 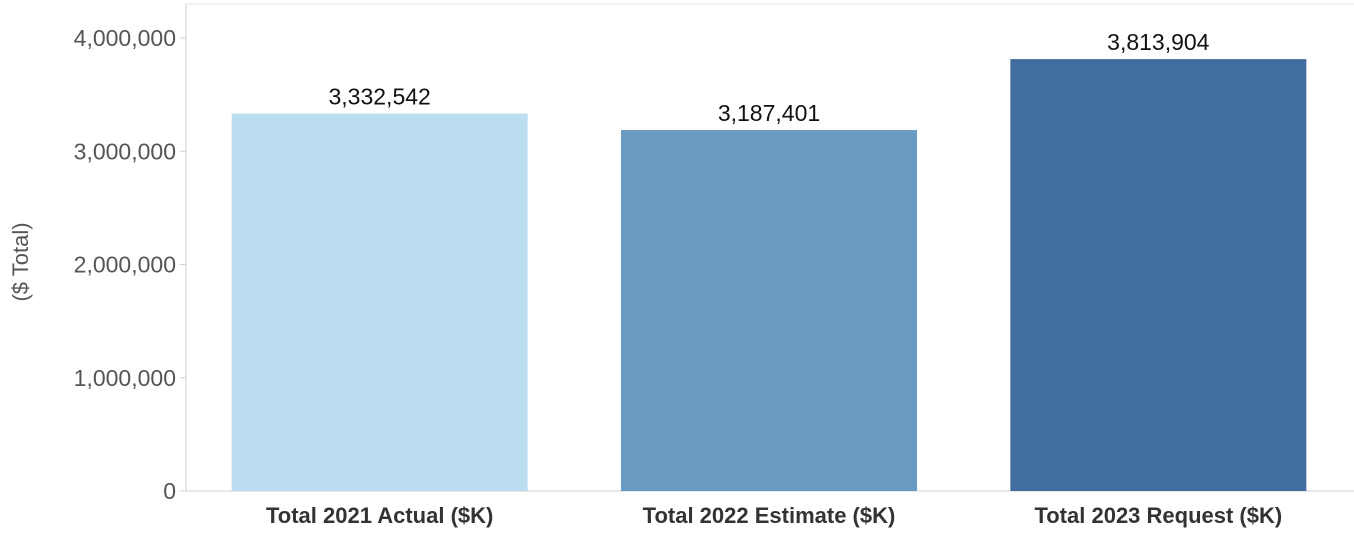 I want to click on y-tick-label: 3,000,000, so click(x=125, y=151).